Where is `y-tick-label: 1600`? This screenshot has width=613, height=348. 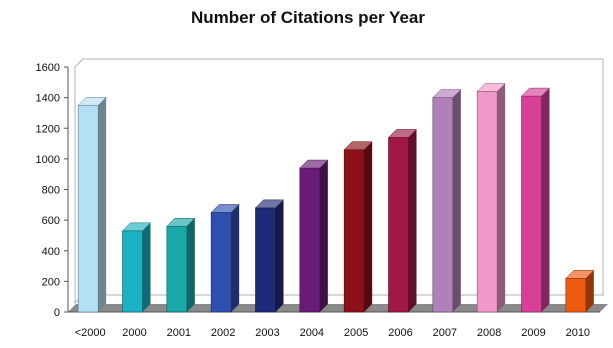 y-tick-label: 1600 is located at coordinates (48, 68).